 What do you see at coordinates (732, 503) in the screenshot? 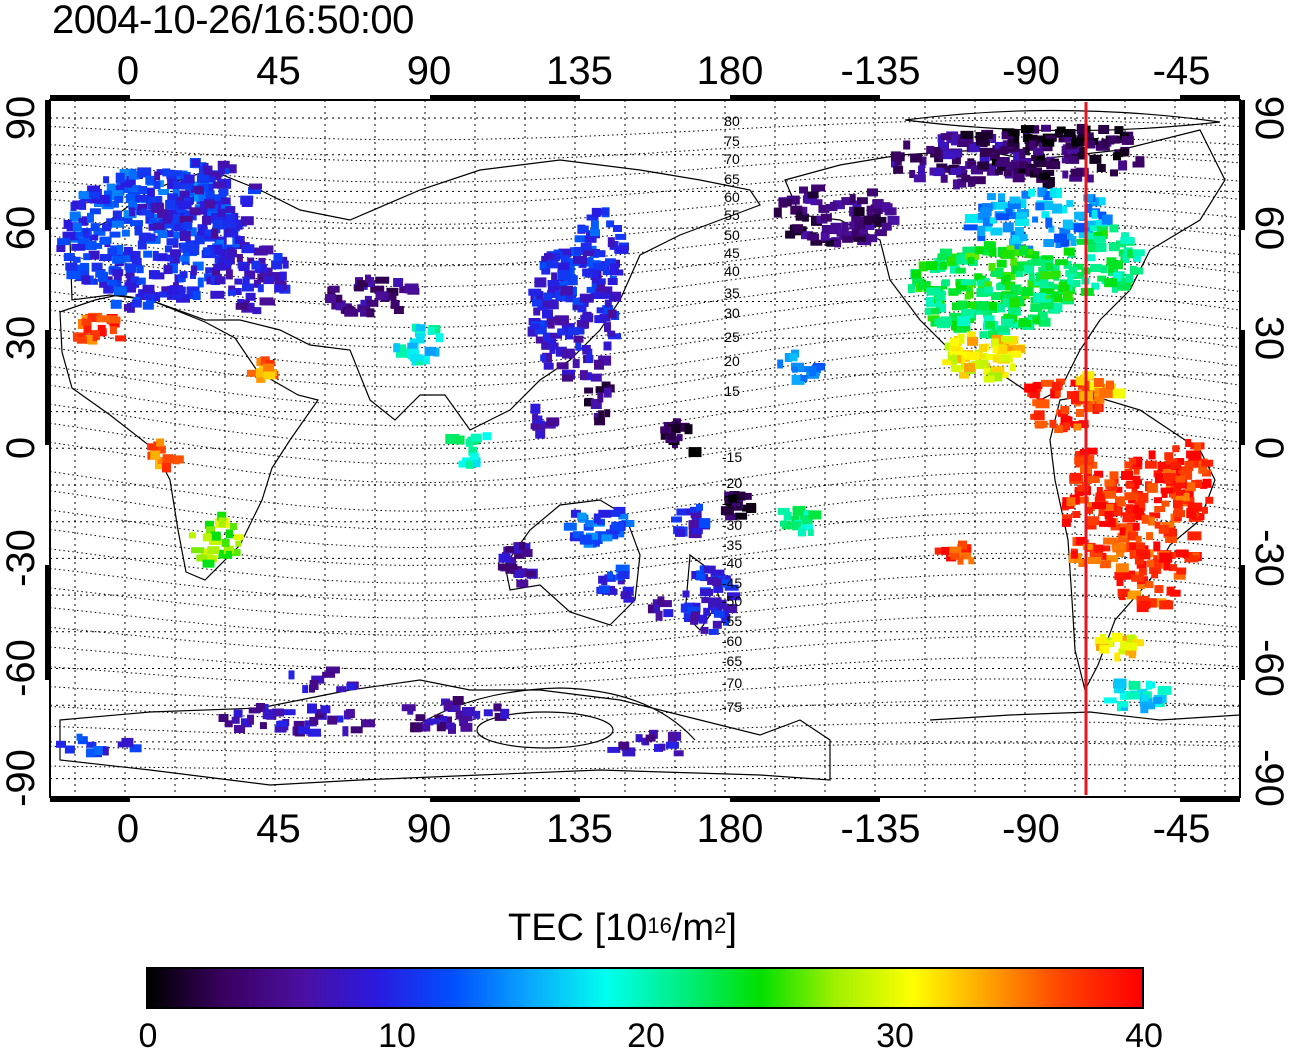
I see `mlat-label: -25` at bounding box center [732, 503].